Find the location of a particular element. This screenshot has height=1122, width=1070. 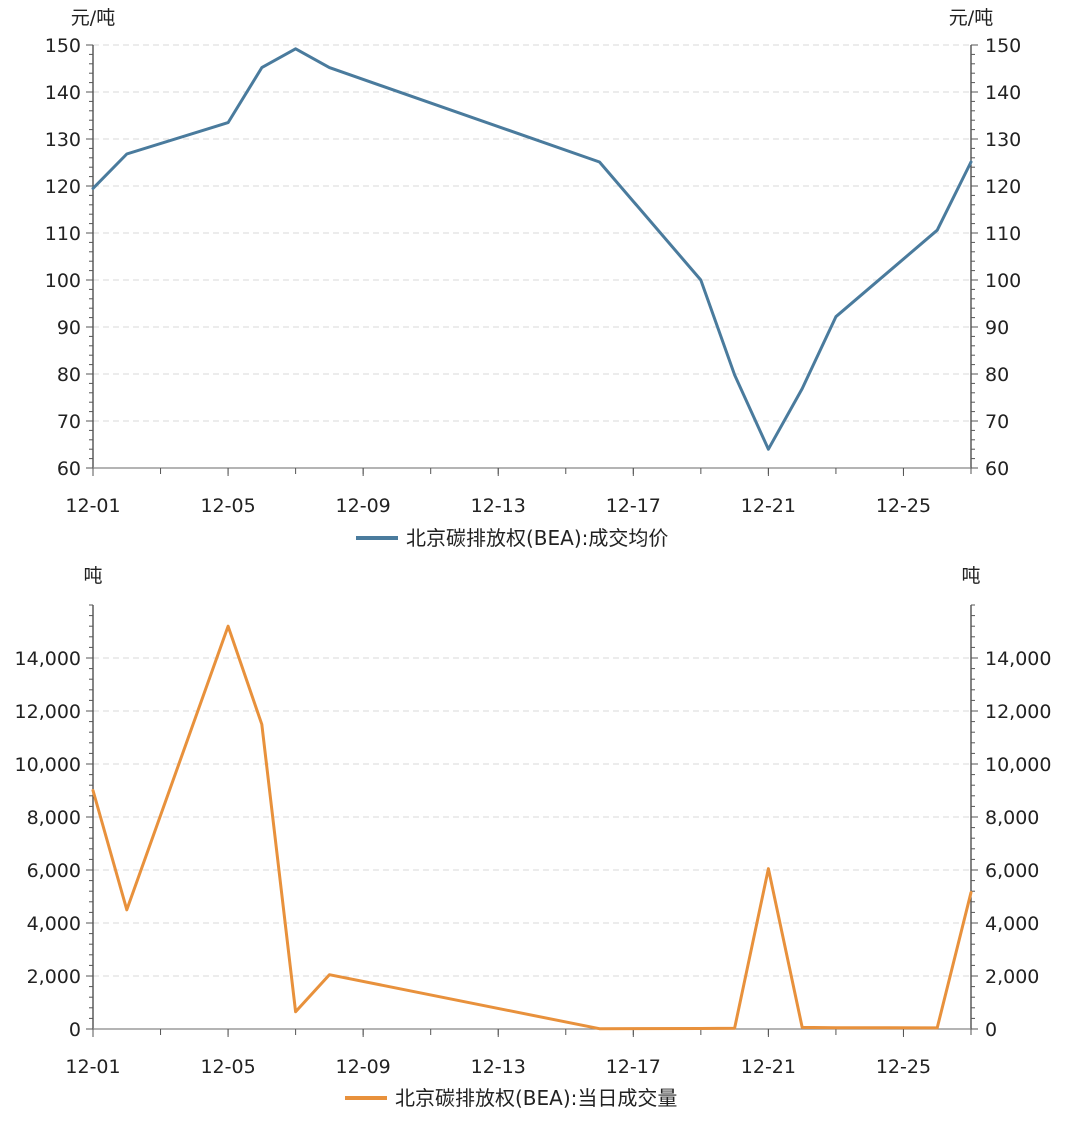

y-tick-label-right: 60 is located at coordinates (997, 469).